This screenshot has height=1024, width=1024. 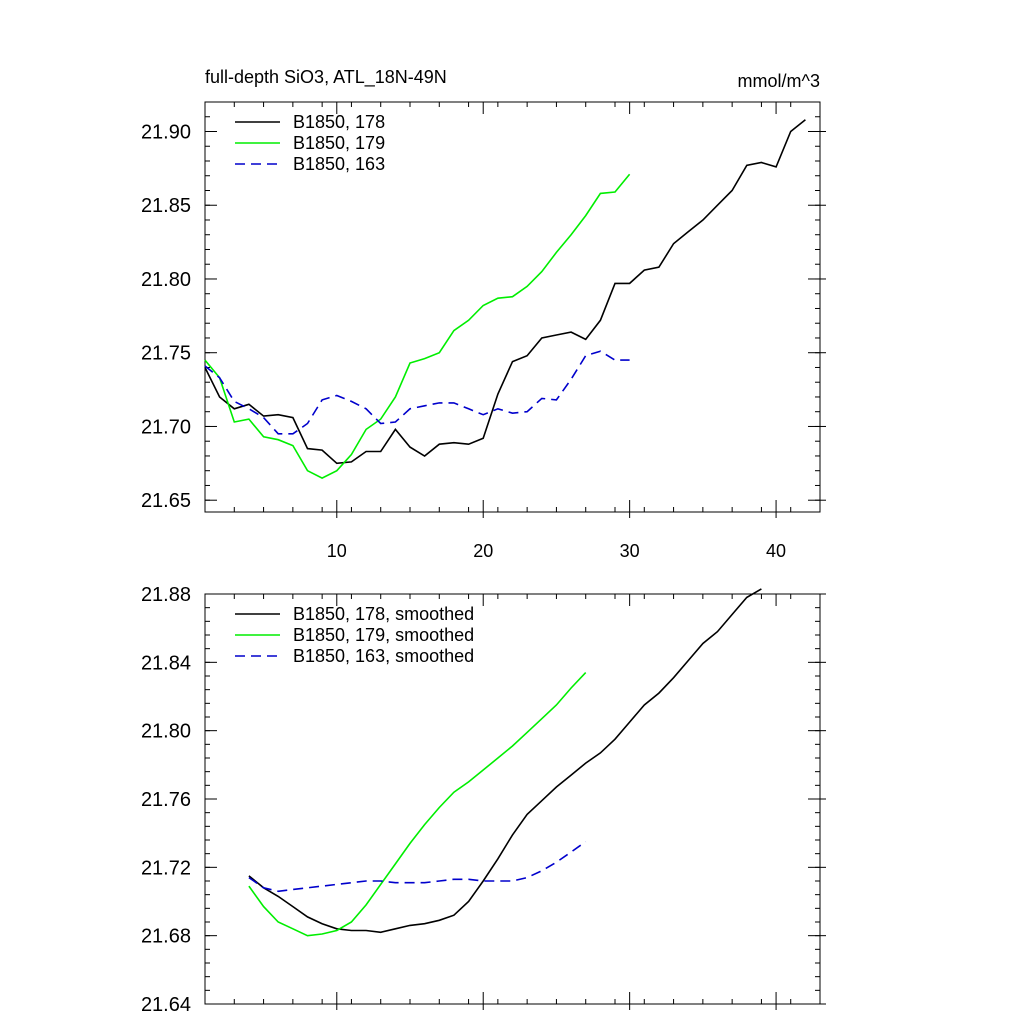 I want to click on y-tick-label: 21.65, so click(x=166, y=501).